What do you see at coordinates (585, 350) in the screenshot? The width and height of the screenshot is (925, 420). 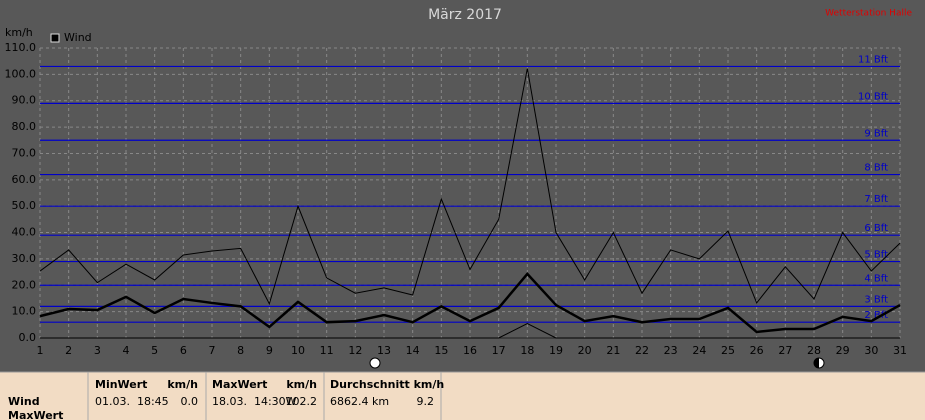 I see `x-tick-label: 20` at bounding box center [585, 350].